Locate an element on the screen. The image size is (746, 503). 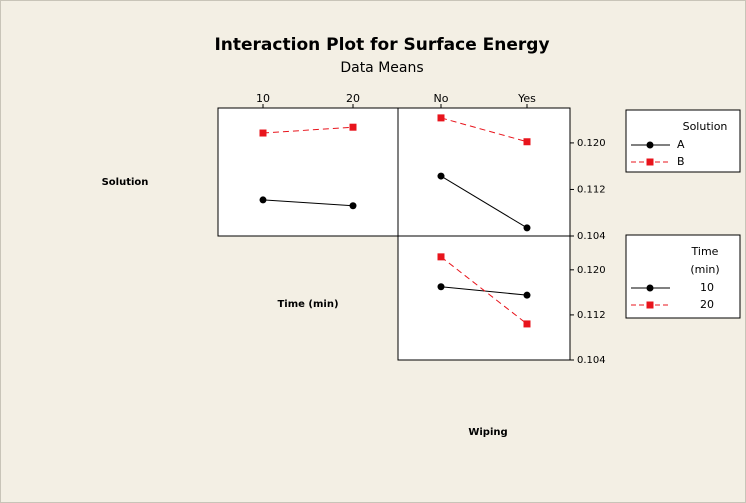
x-tick-label: 10 is located at coordinates (263, 98).